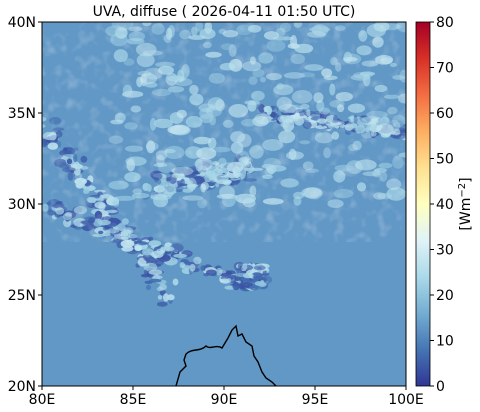 The image size is (480, 412). Describe the element at coordinates (133, 400) in the screenshot. I see `x-tick-label: 85E` at that location.